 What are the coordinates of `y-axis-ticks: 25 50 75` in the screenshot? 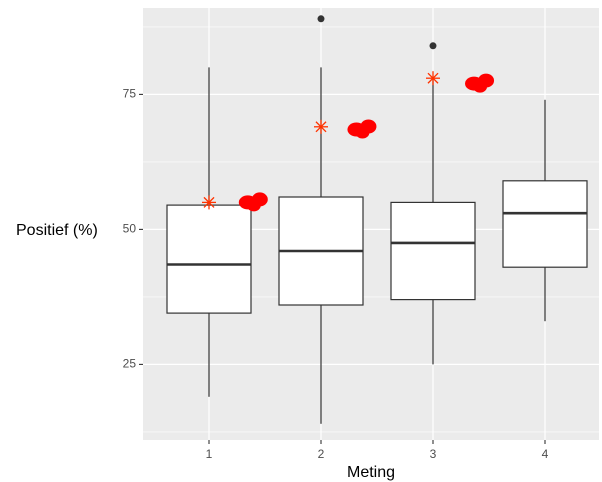 It's located at (133, 229).